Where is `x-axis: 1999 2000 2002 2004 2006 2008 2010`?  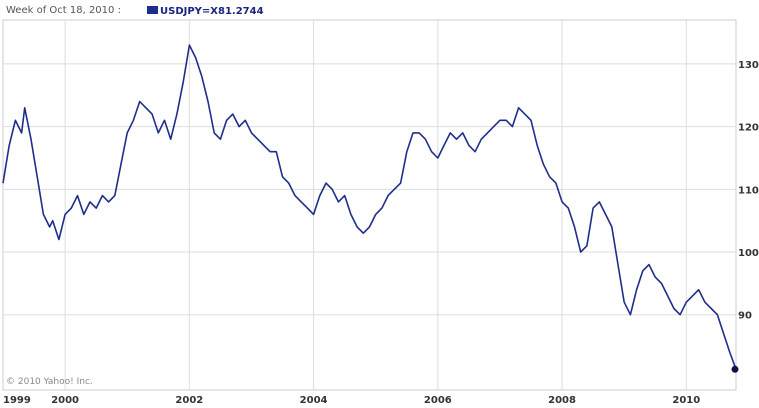
x-axis: 1999 2000 2002 2004 2006 2008 2010 is located at coordinates (351, 400).